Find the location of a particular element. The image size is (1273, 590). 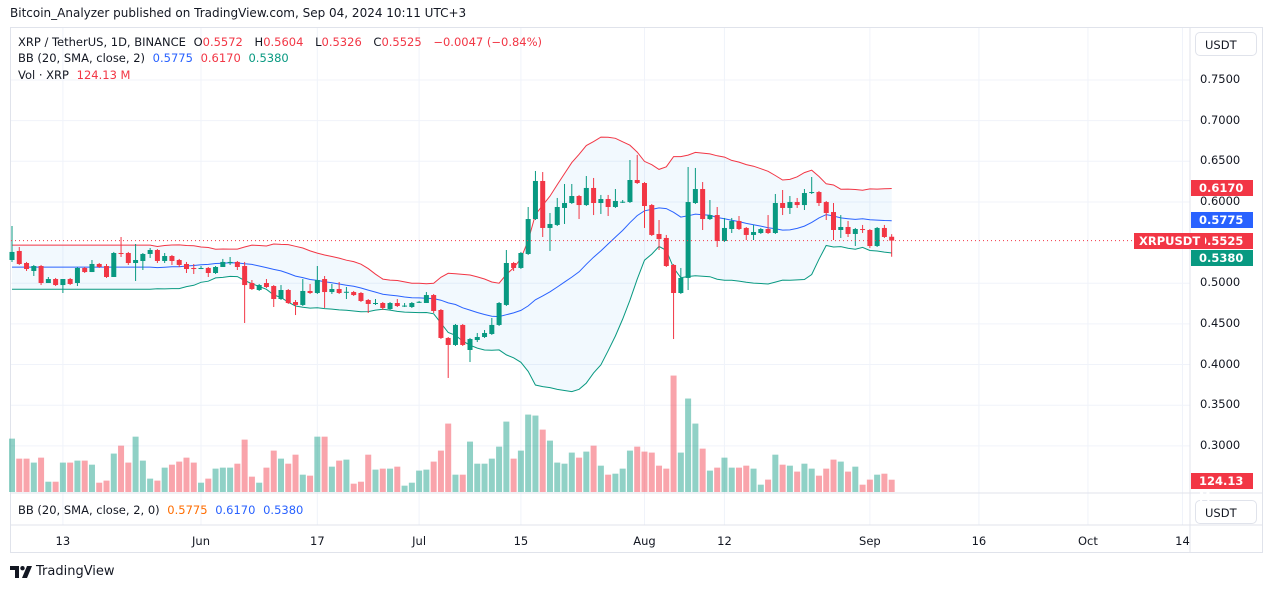

lower-bb-label: BB (20, SMA, close, 2, 0) is located at coordinates (89, 510).